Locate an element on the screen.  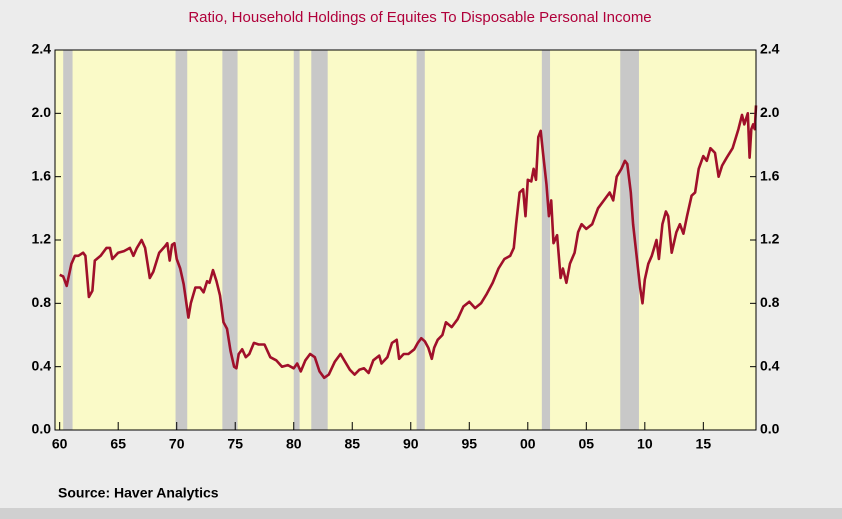
y2-tick-label: 0.8 is located at coordinates (770, 302).